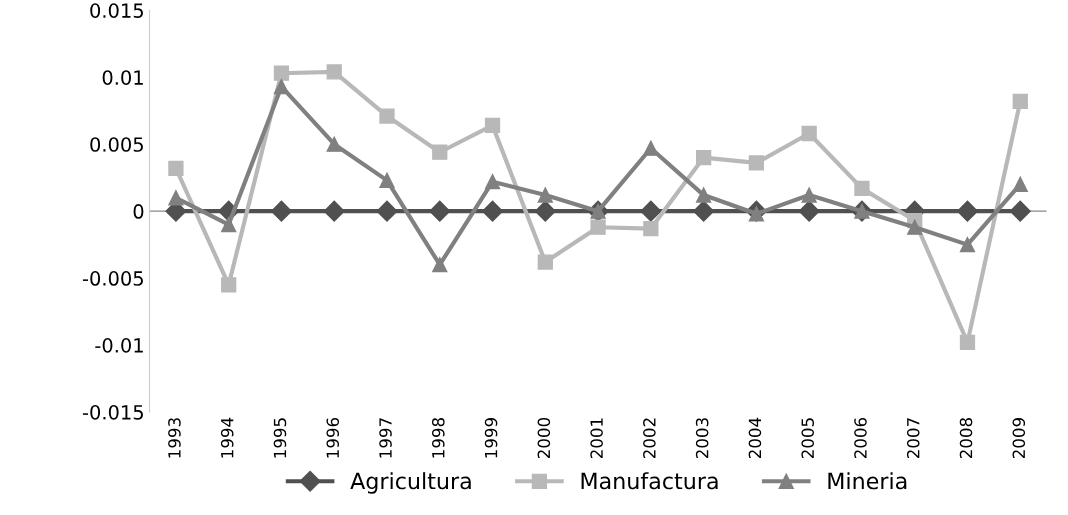 This screenshot has width=1068, height=515. I want to click on x-tick-label: 1996, so click(333, 437).